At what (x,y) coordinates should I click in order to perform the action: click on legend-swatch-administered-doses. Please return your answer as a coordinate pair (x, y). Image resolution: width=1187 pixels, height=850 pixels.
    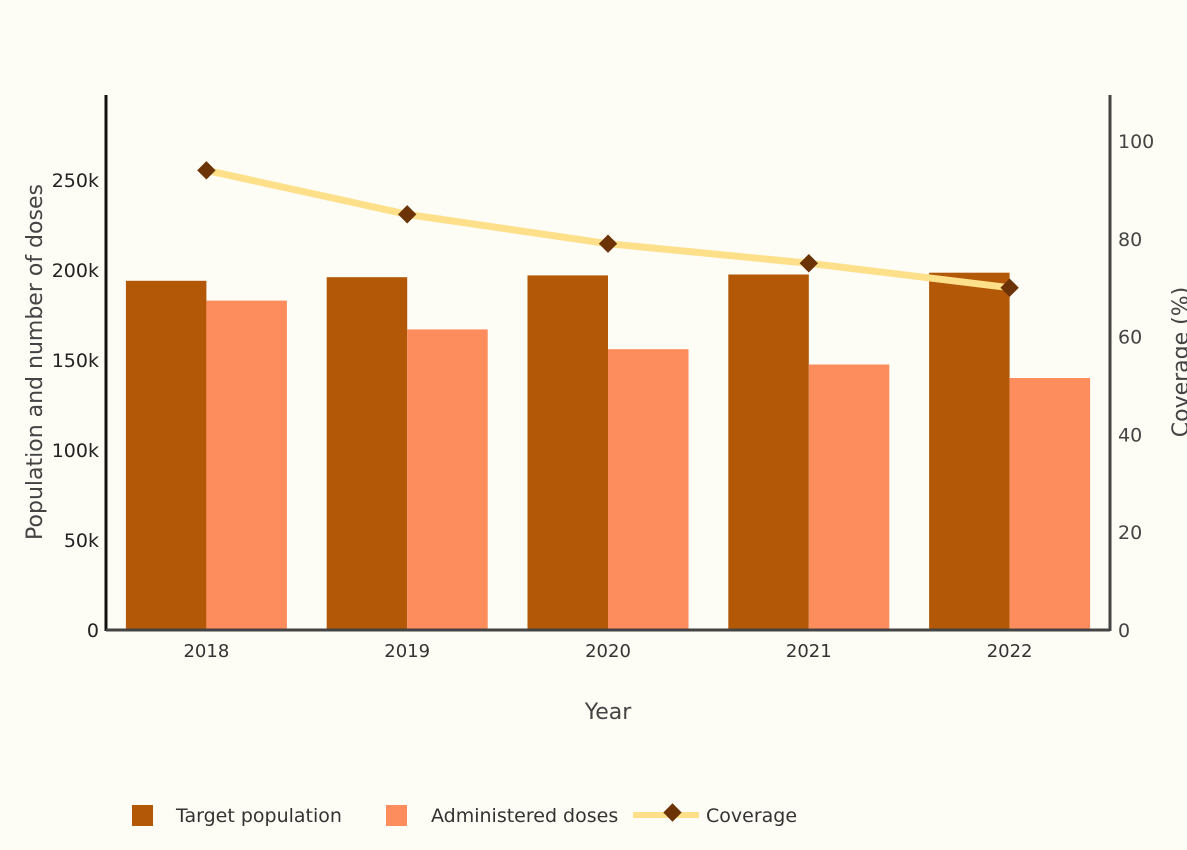
    Looking at the image, I should click on (396, 815).